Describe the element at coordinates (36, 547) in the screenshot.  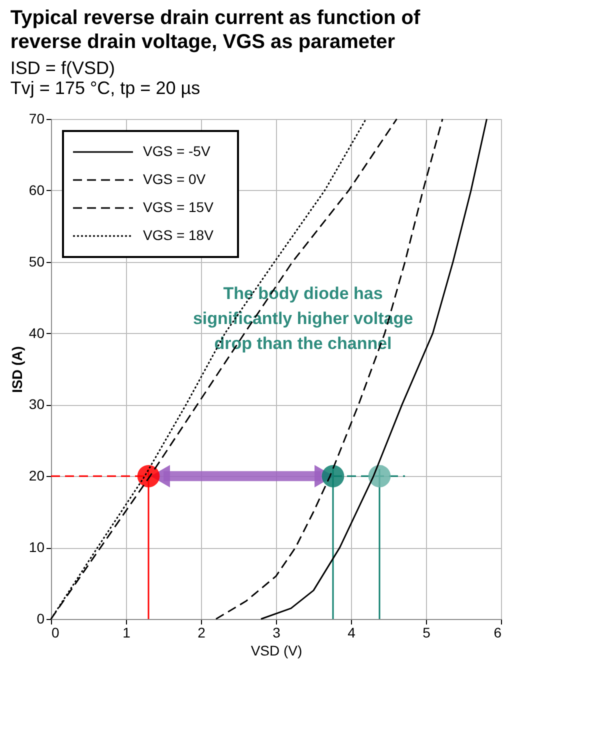
I see `y-tick-label: 10` at that location.